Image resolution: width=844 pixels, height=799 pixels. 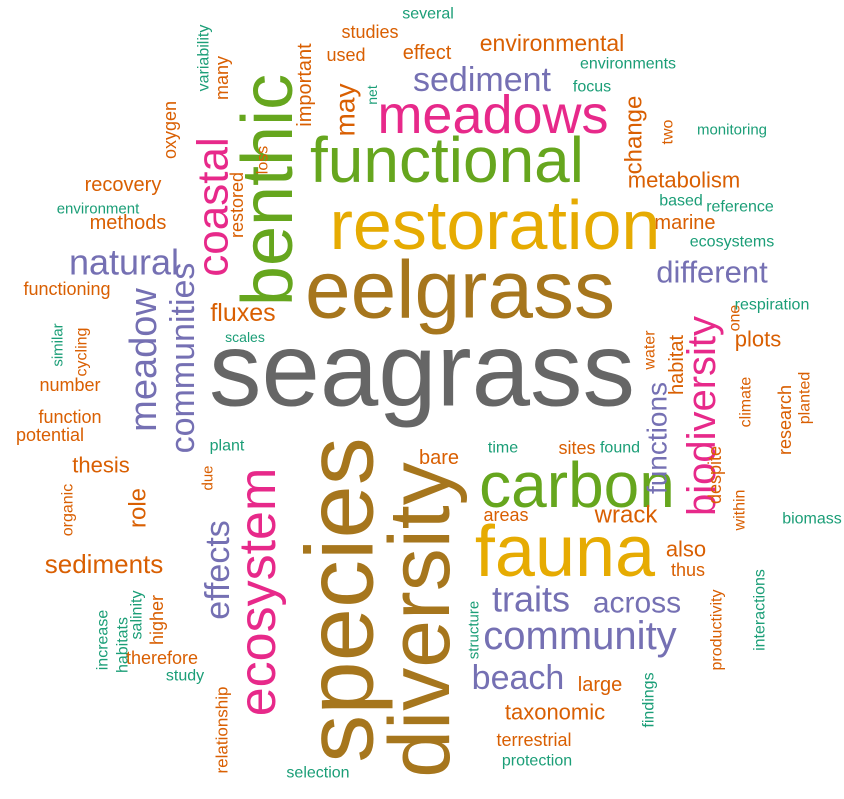 What do you see at coordinates (735, 318) in the screenshot?
I see `word: one` at bounding box center [735, 318].